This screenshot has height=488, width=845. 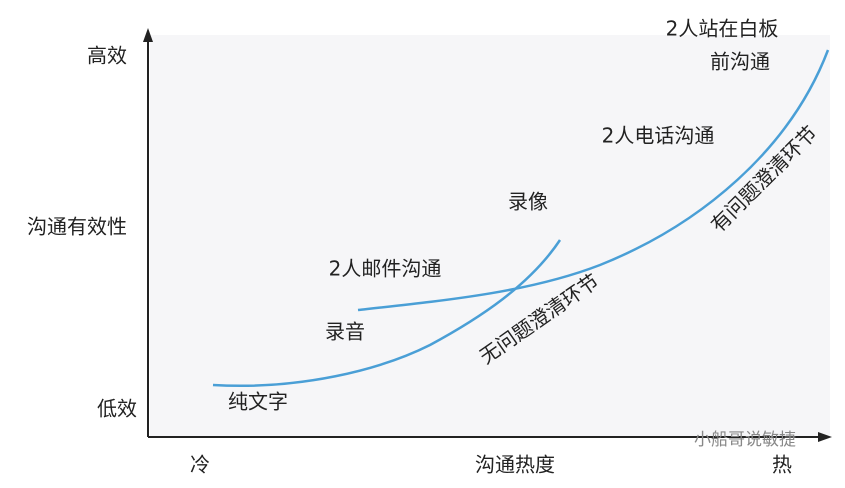 I want to click on point-label: 2人电话沟通, so click(x=658, y=136).